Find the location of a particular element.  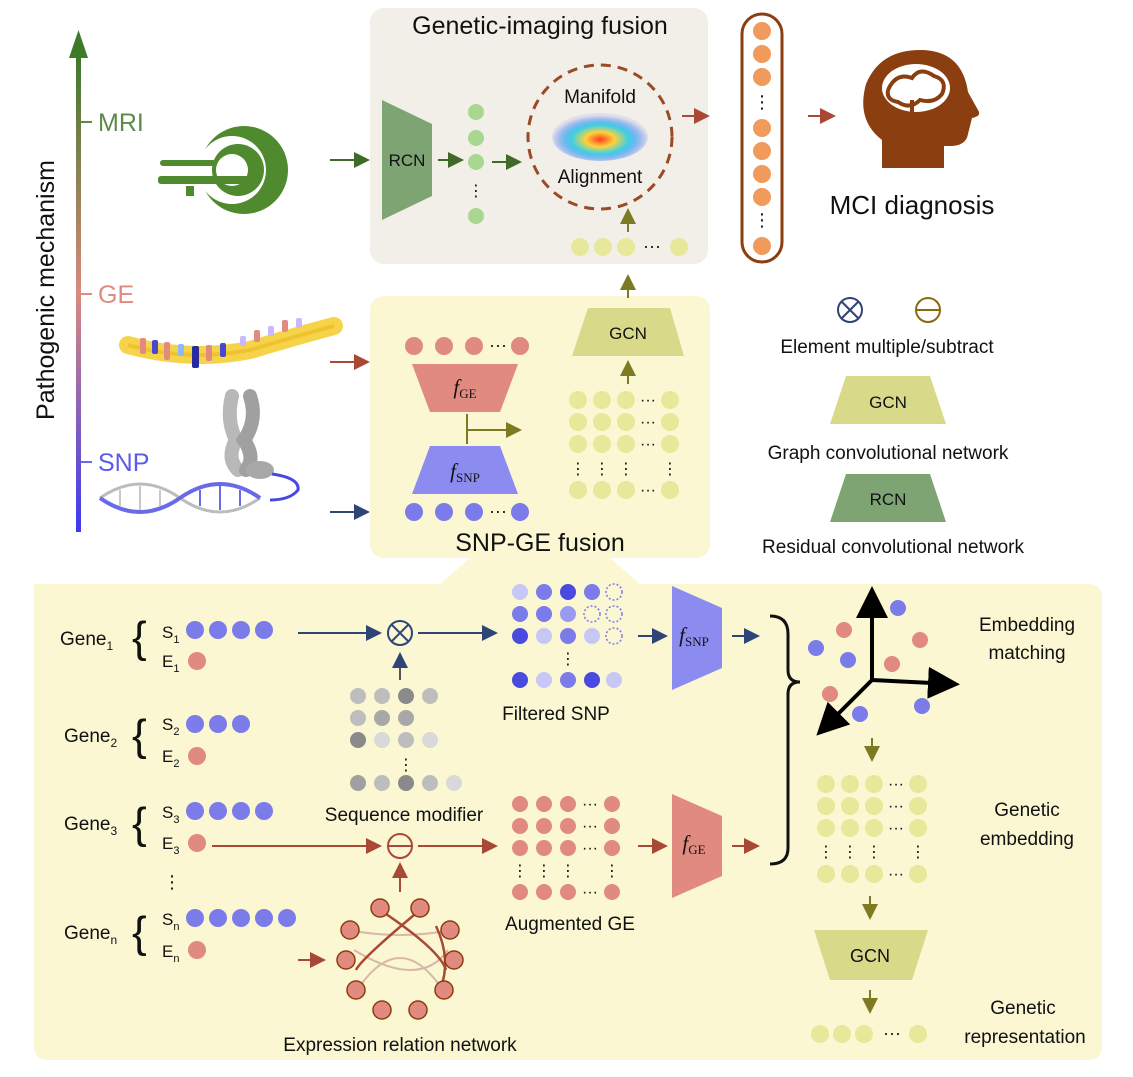

f-ge-encoder is located at coordinates (465, 388).